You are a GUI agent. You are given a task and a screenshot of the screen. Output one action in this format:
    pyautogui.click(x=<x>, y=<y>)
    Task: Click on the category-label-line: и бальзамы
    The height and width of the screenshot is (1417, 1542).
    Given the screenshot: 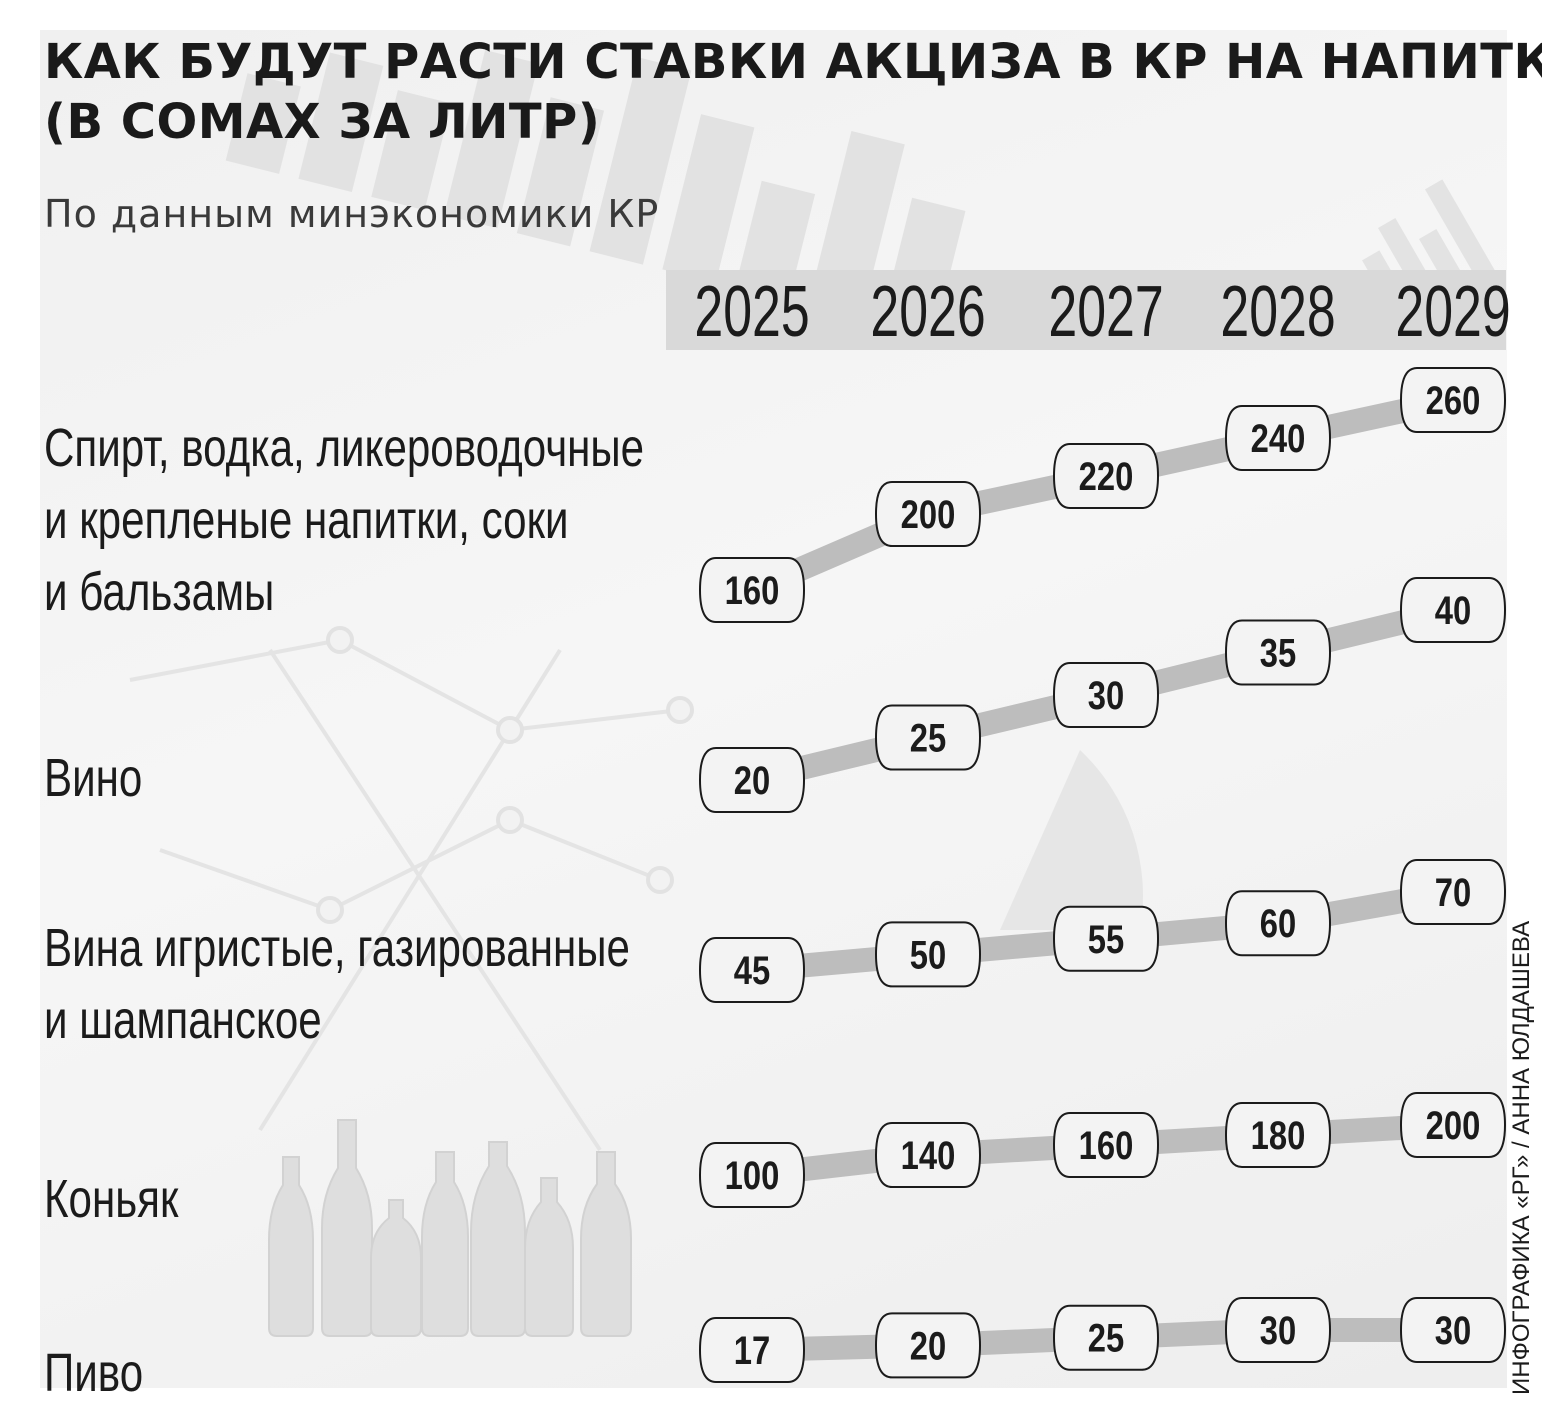 What is the action you would take?
    pyautogui.click(x=159, y=592)
    